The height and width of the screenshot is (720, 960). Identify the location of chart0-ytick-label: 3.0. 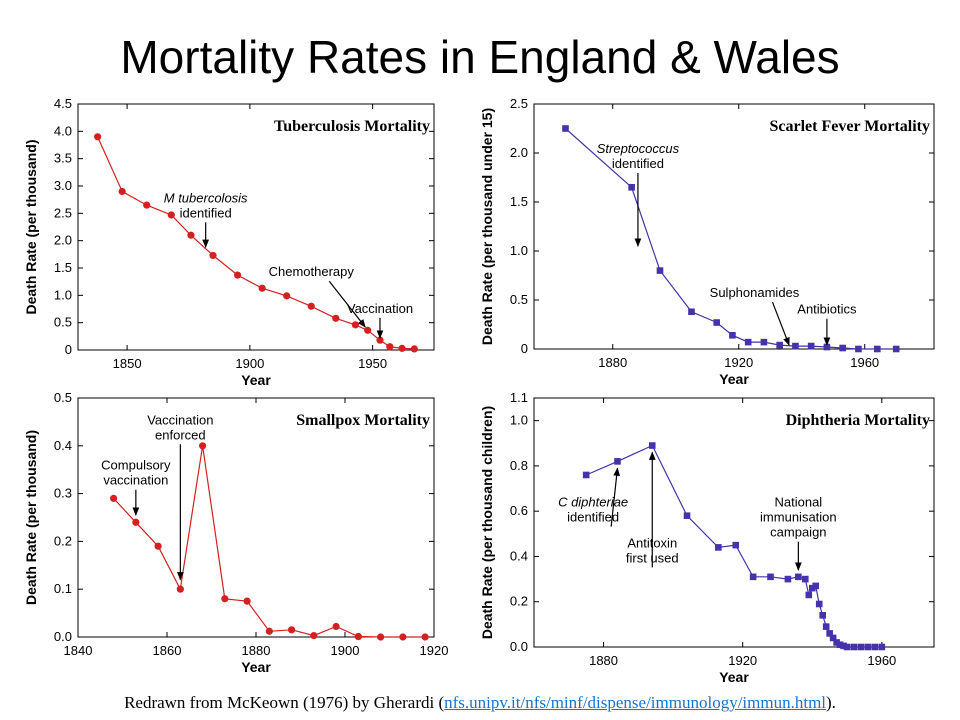
(63, 185).